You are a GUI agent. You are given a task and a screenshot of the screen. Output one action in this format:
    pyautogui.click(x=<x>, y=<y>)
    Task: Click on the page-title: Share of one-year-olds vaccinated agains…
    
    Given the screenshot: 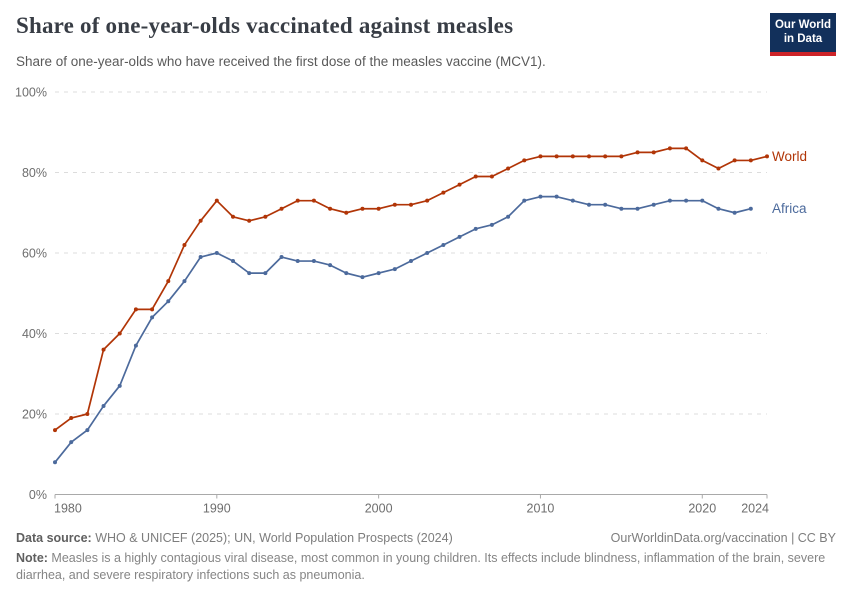 What is the action you would take?
    pyautogui.click(x=265, y=25)
    